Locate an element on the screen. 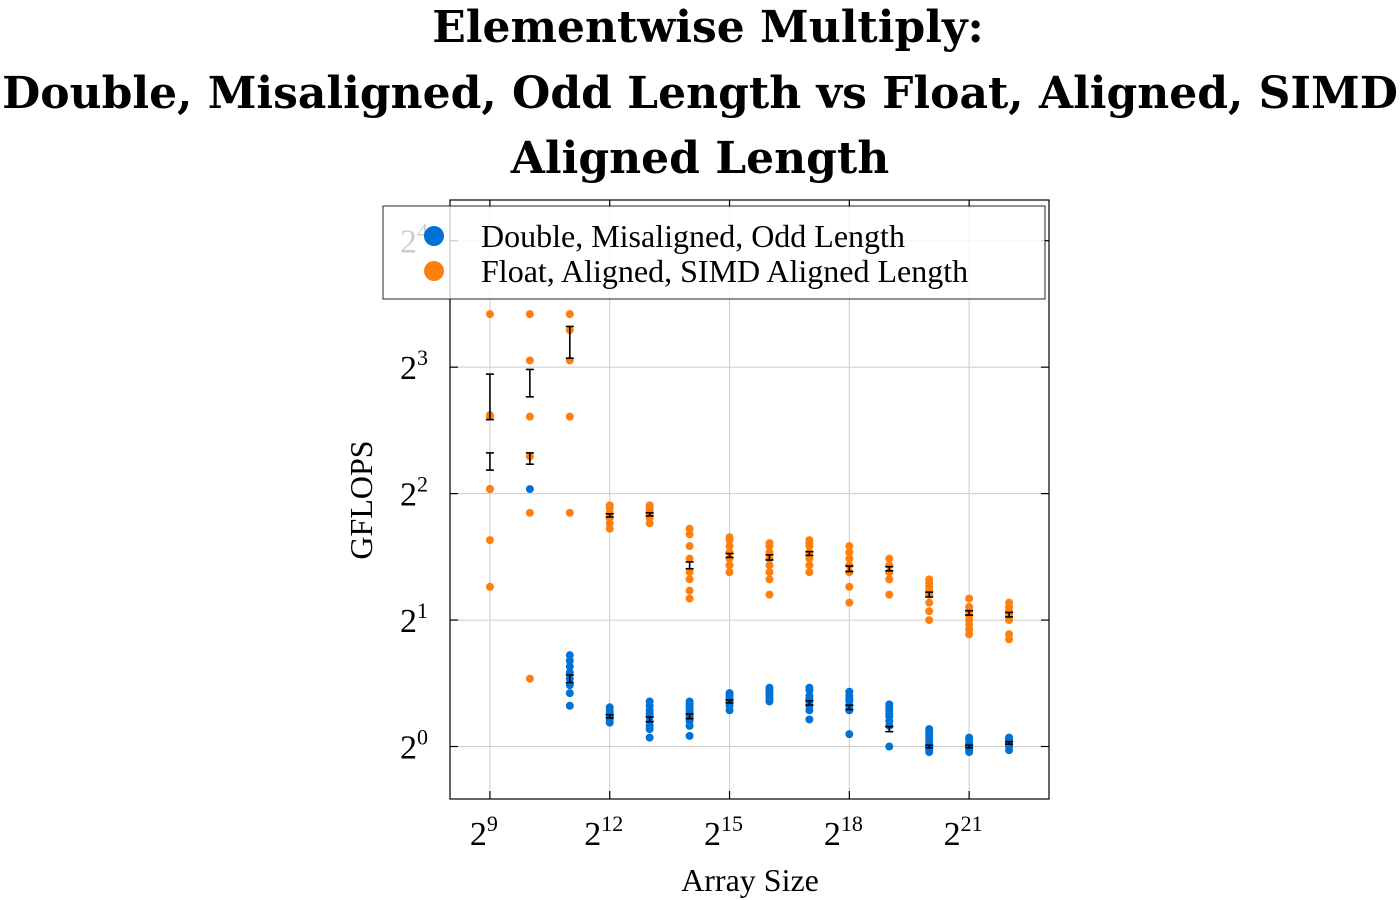 Image resolution: width=1400 pixels, height=900 pixels. y-tick-label-exponent: 0 is located at coordinates (422, 737).